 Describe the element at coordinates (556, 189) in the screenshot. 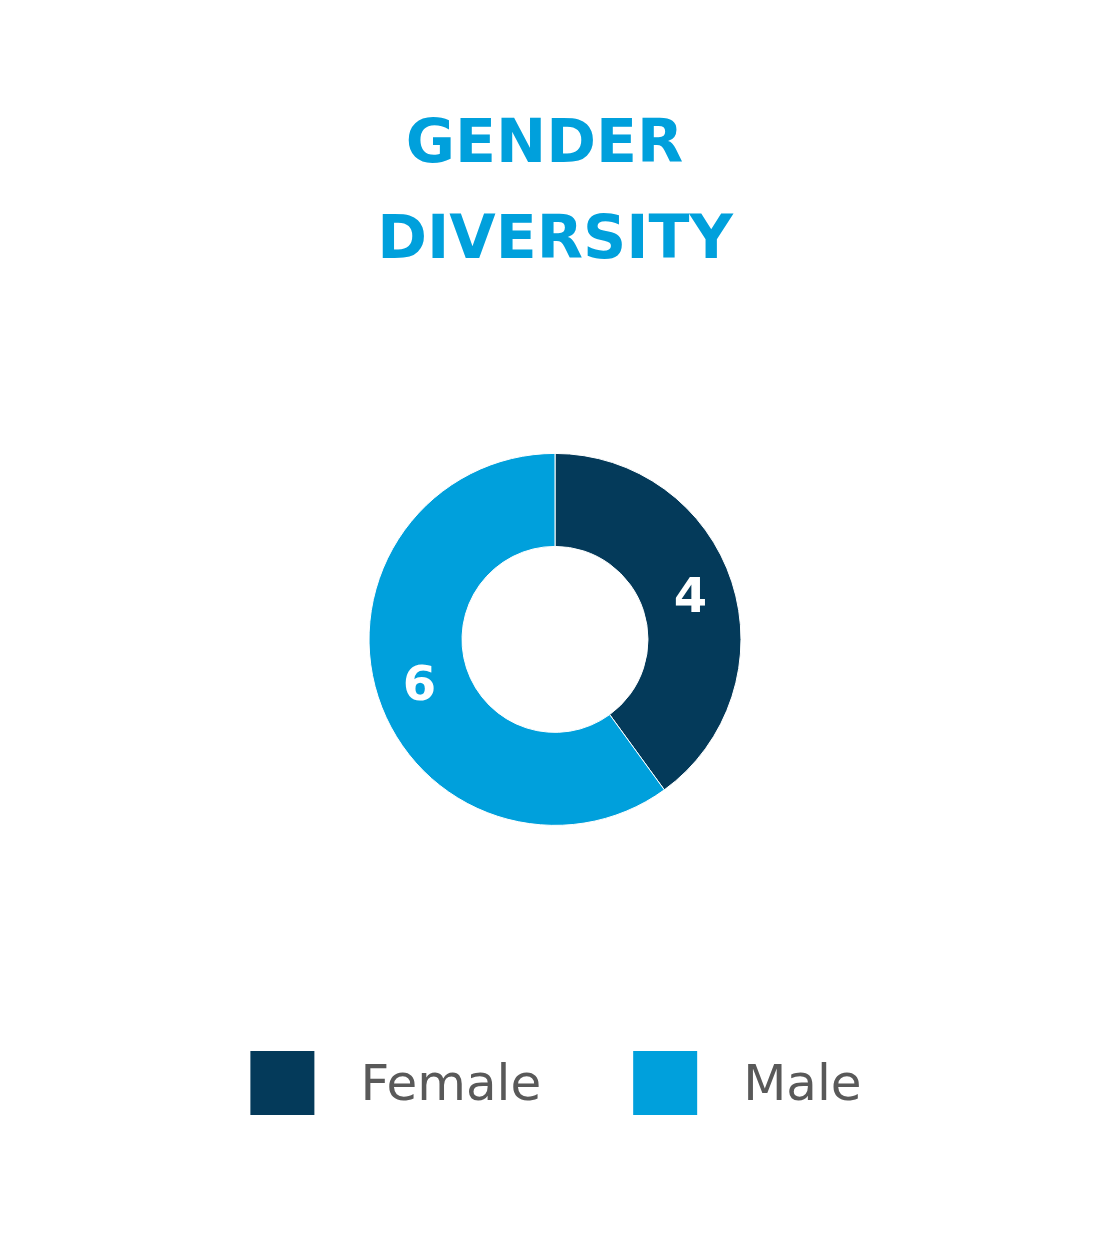

I see `chart-title: GENDER DIVERSITY` at that location.